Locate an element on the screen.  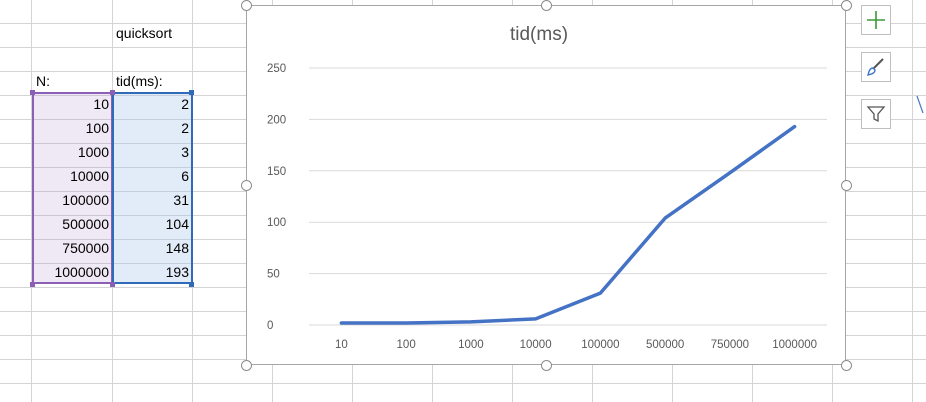
x-tick-label: 1000000 is located at coordinates (794, 345).